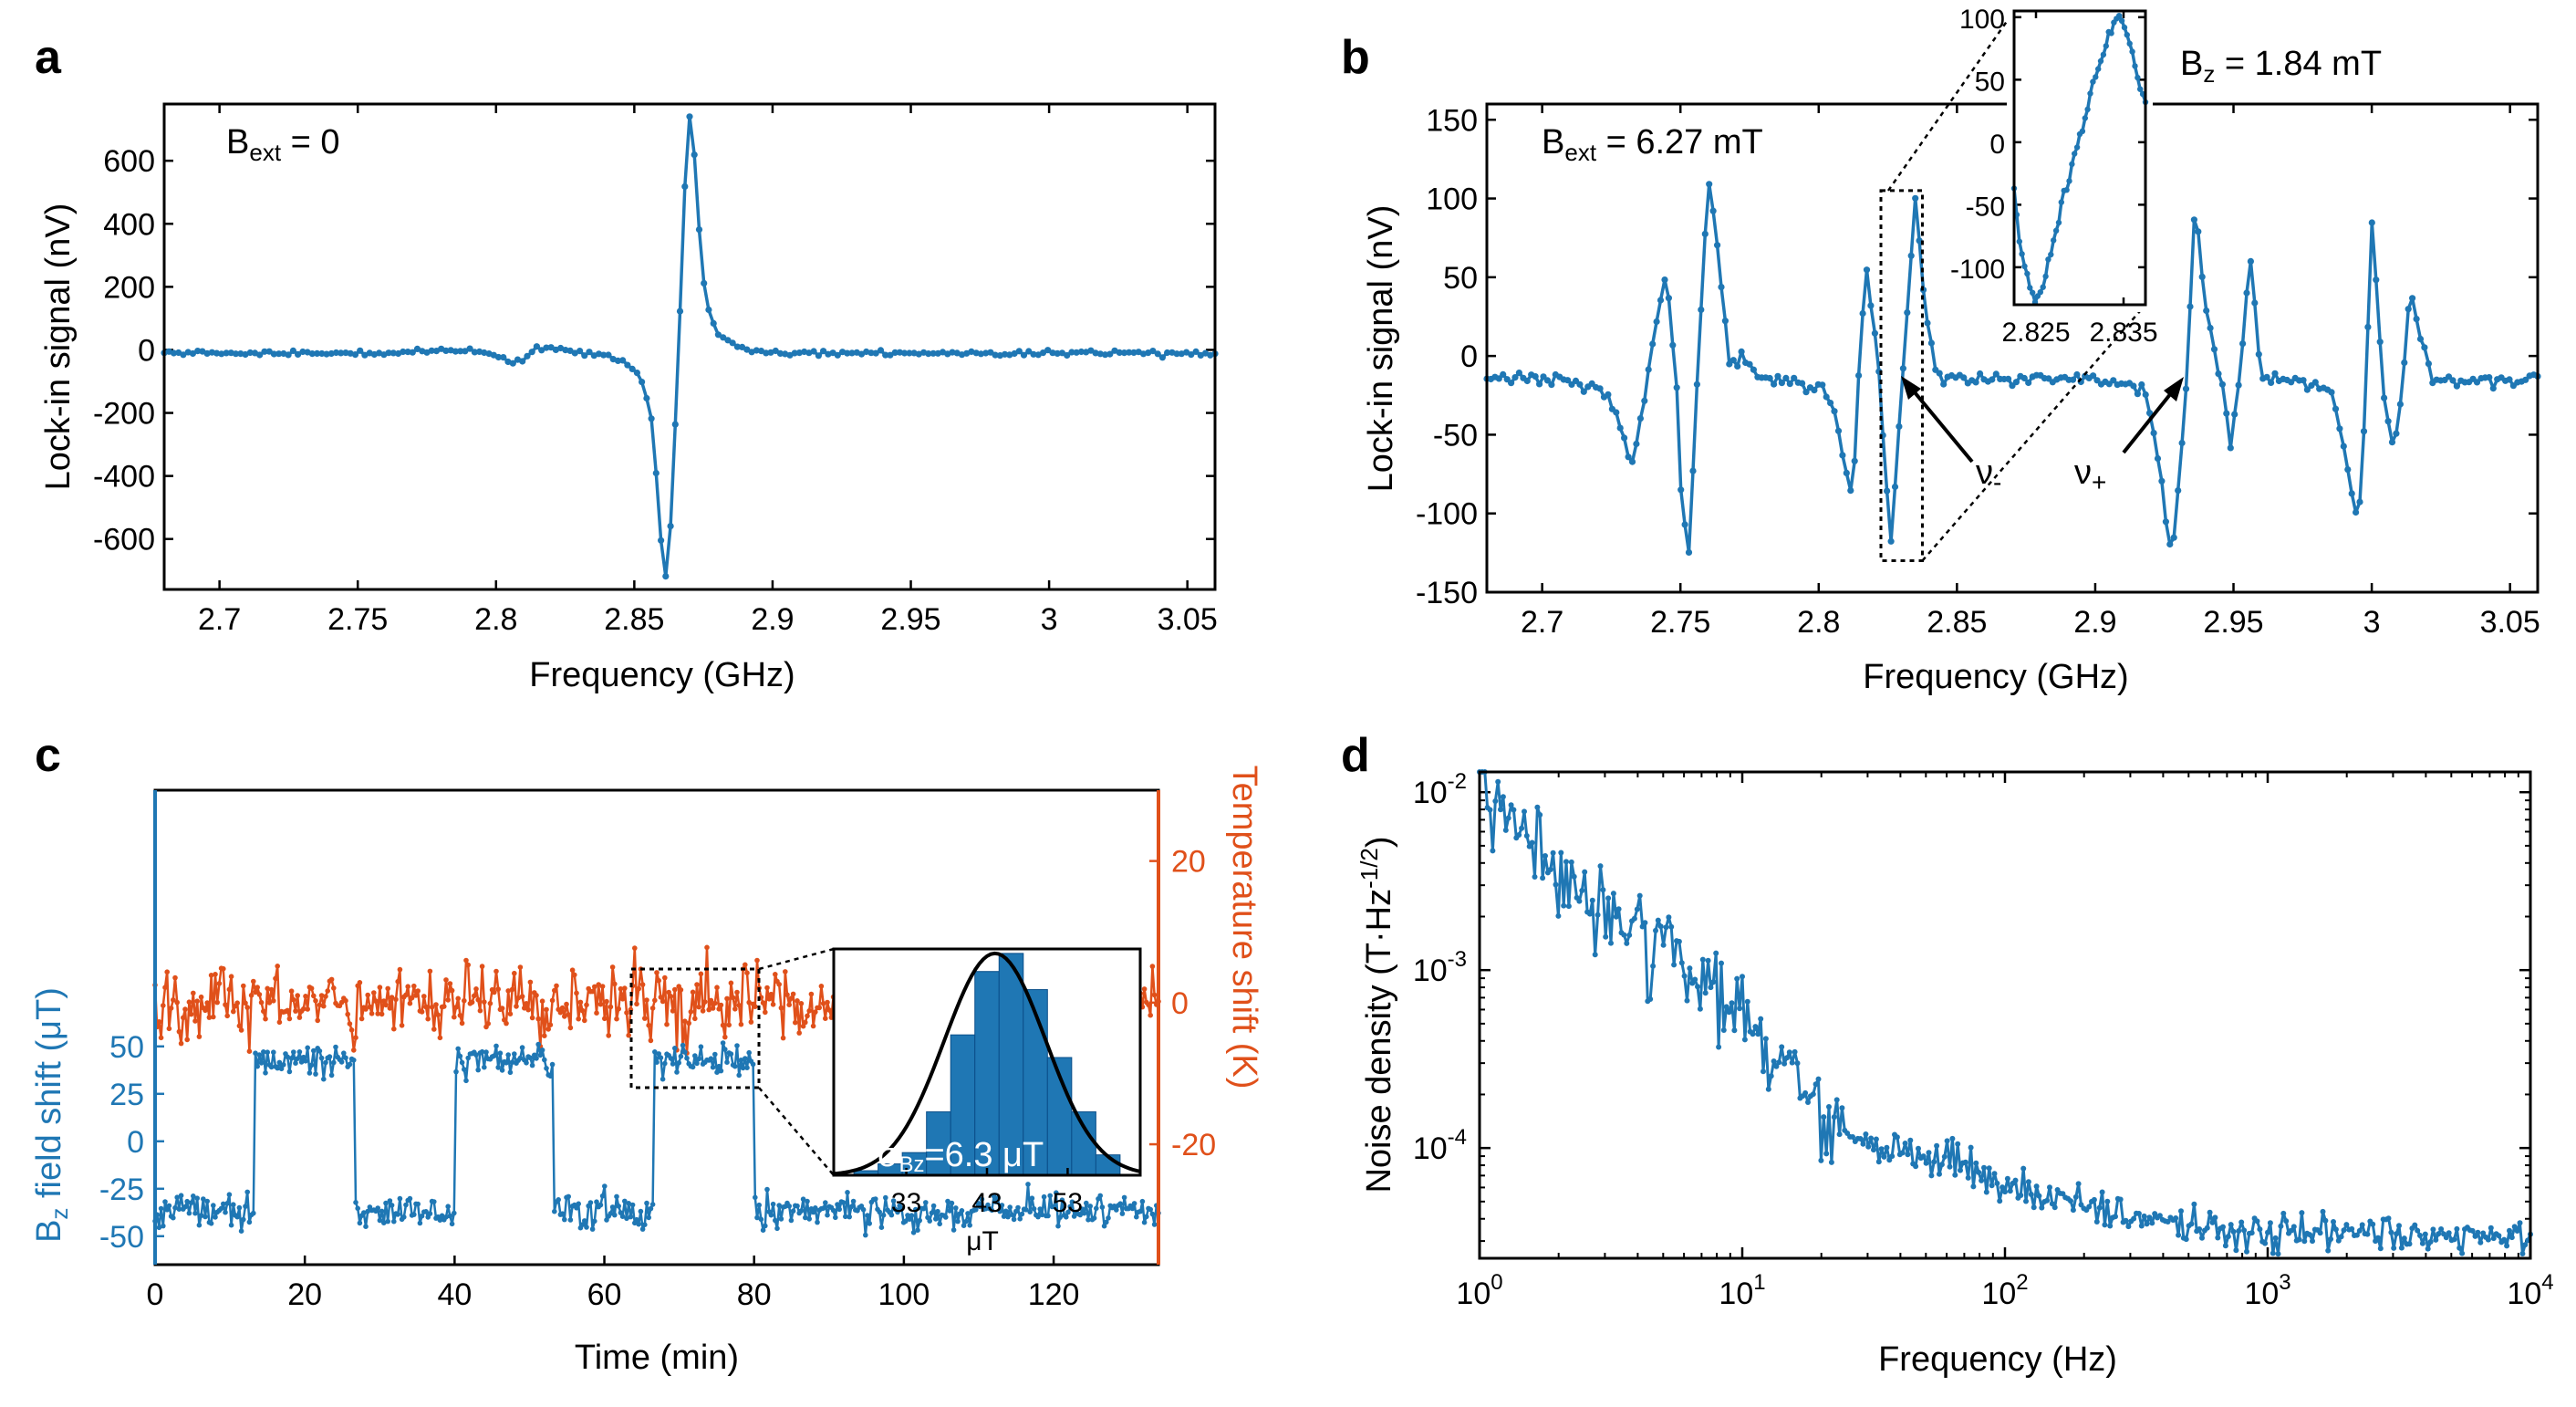 The image size is (2576, 1407). I want to click on panel-a-ytick-label-5: 400, so click(129, 225).